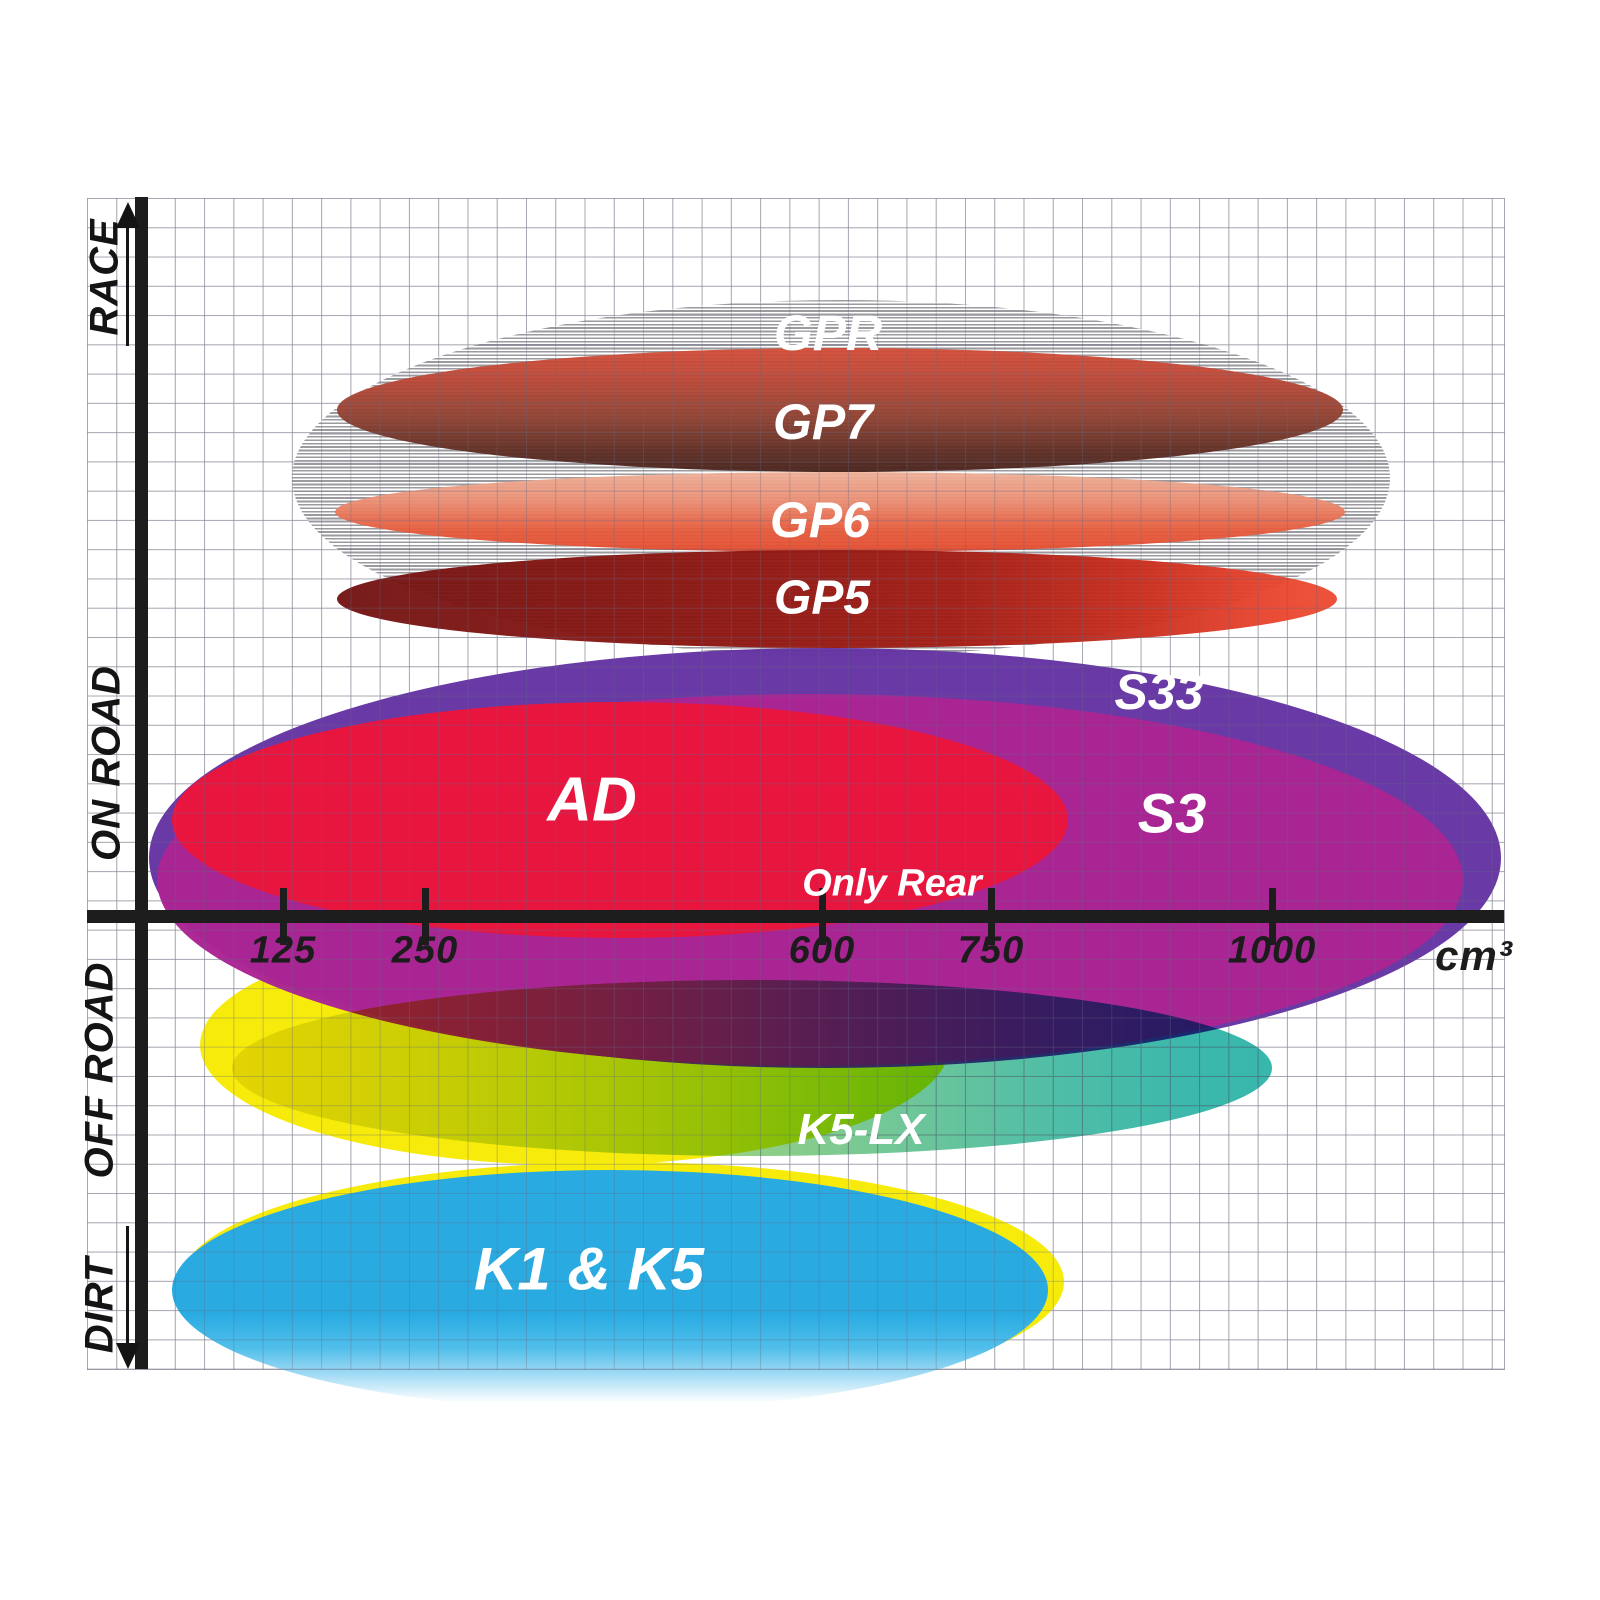  I want to click on region-k5lx-label: K5-LX, so click(861, 1129).